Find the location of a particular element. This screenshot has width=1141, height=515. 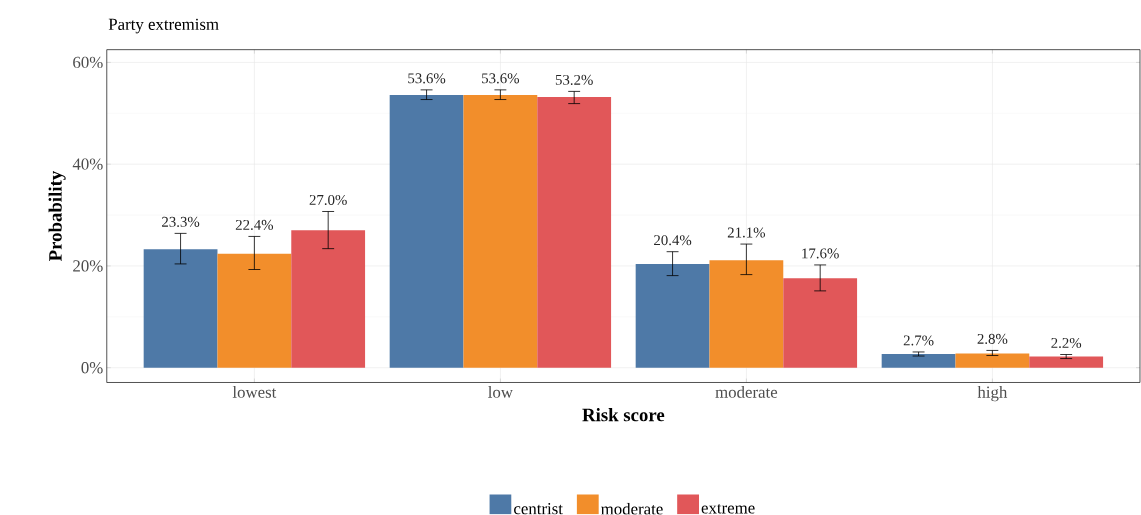

data-label: 2.7% is located at coordinates (918, 340).